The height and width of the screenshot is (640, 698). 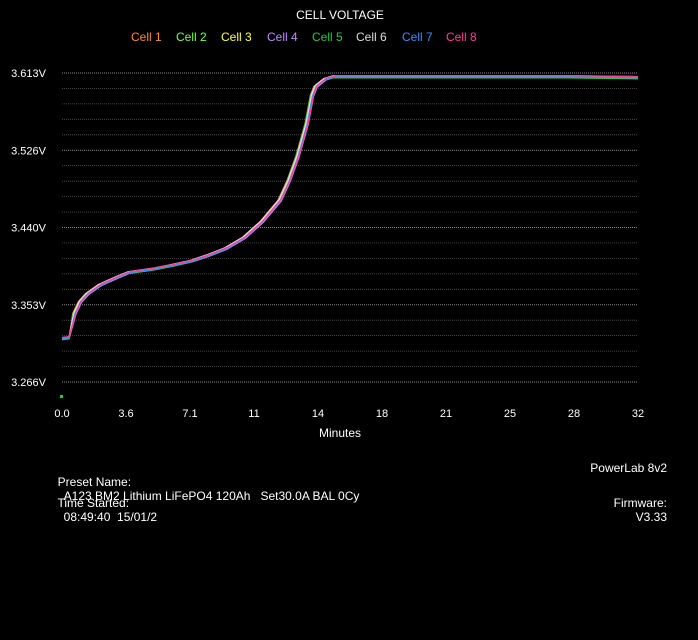 I want to click on x-tick-label: 18, so click(x=382, y=414).